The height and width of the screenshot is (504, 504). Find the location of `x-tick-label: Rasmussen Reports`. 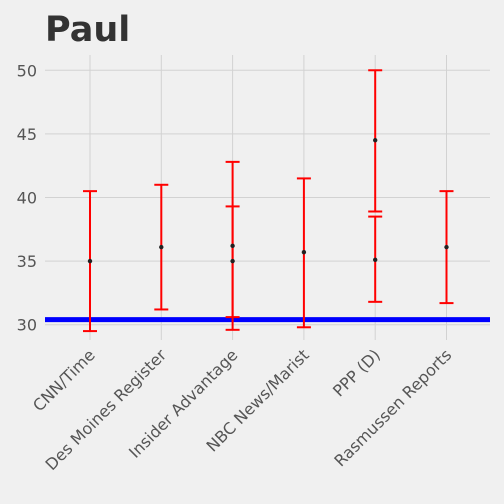

x-tick-label: Rasmussen Reports is located at coordinates (392, 407).